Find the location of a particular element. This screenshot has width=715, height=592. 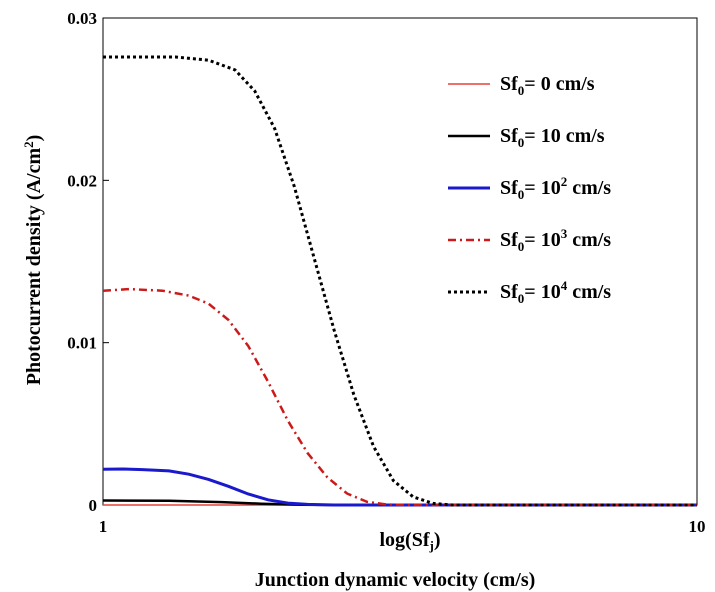

x-axis-title: Junction dynamic velocity (cm/s) is located at coordinates (395, 580).